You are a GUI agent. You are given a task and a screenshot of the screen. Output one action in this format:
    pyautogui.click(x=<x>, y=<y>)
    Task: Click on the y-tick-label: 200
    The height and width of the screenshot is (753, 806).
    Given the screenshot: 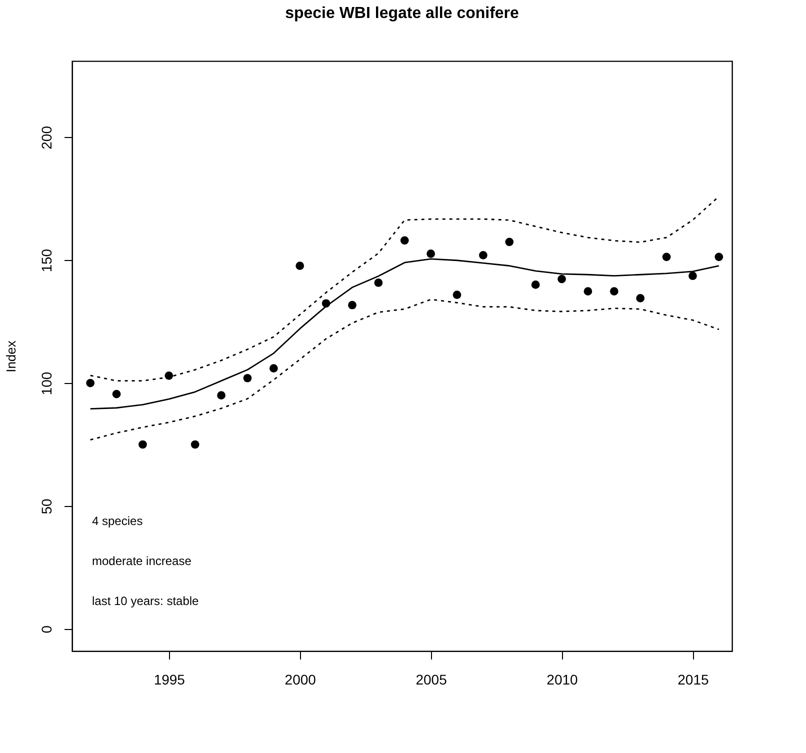 What is the action you would take?
    pyautogui.click(x=46, y=138)
    